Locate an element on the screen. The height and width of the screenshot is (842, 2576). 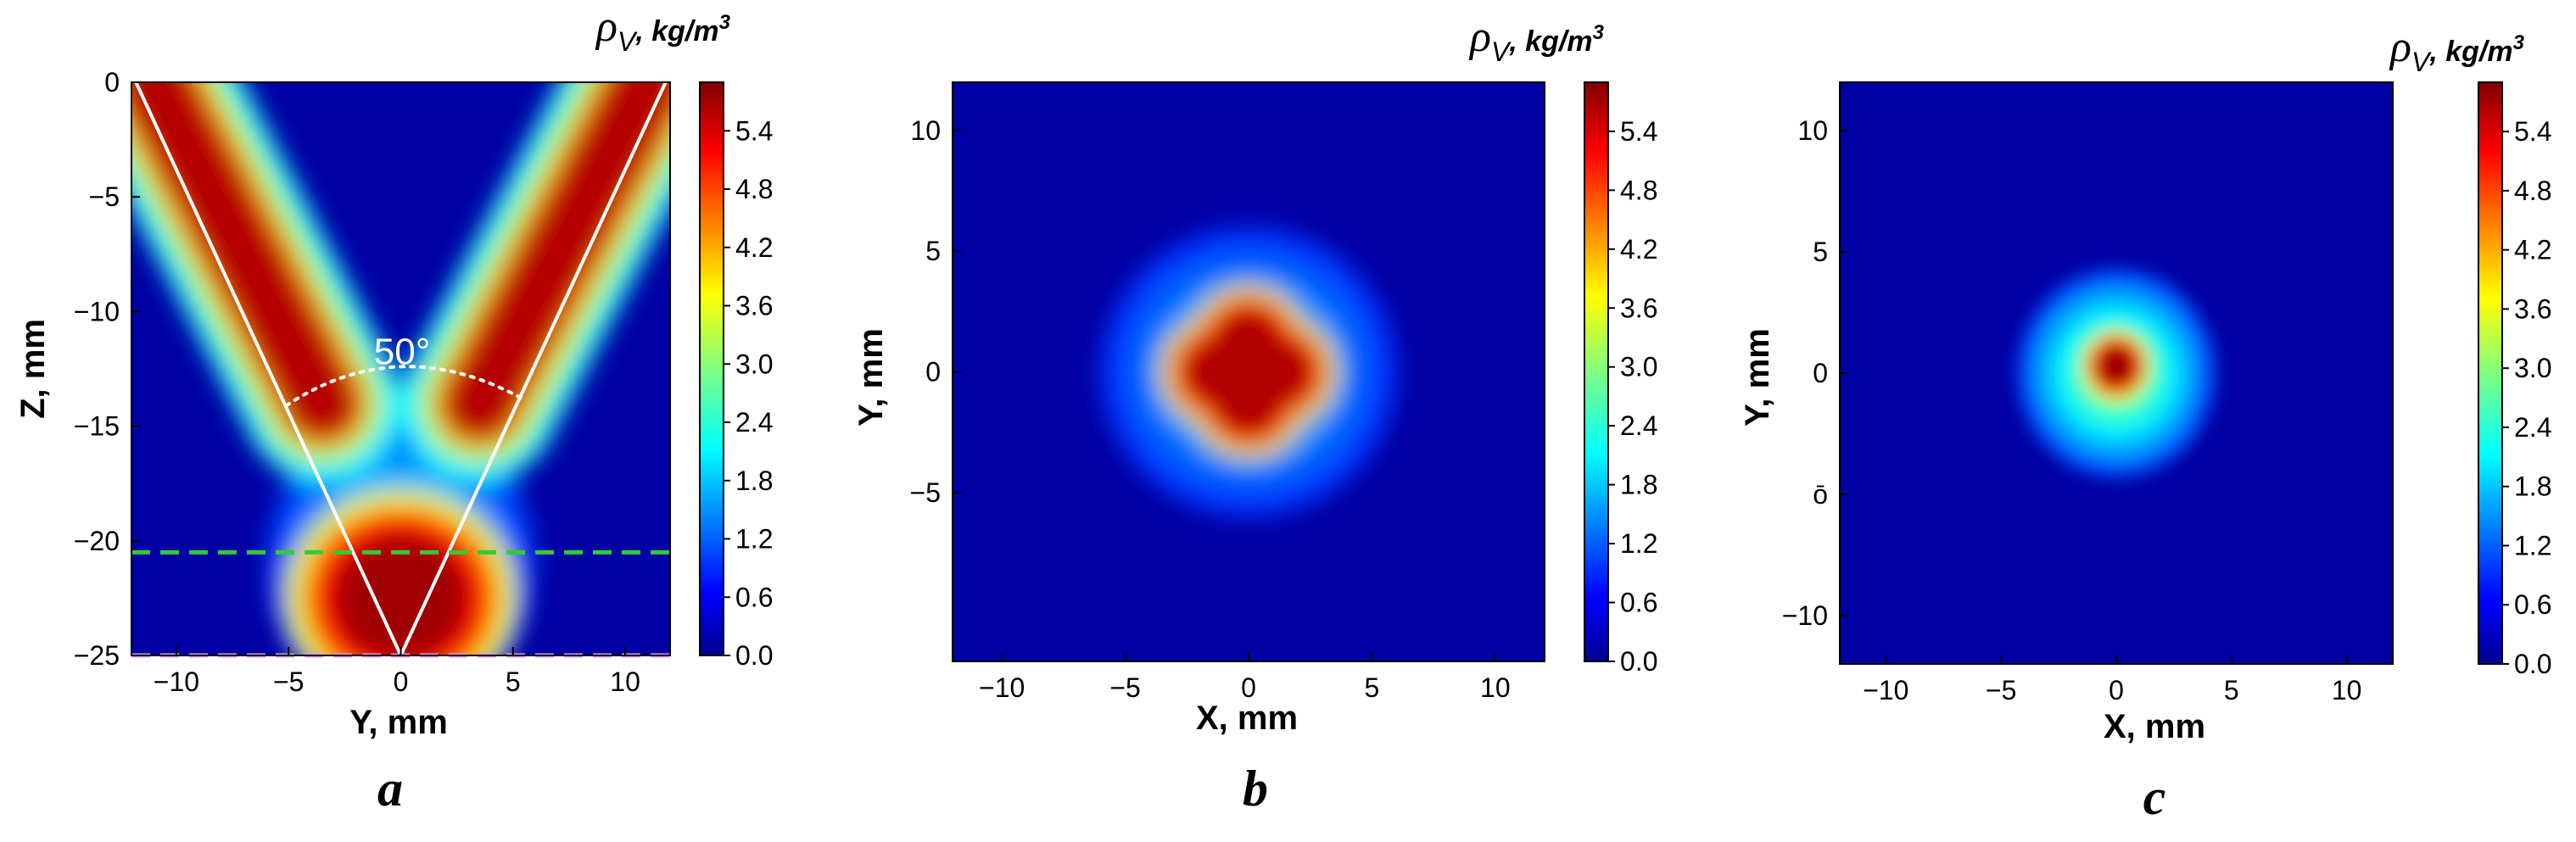
density-core-lobe is located at coordinates (1248, 371).